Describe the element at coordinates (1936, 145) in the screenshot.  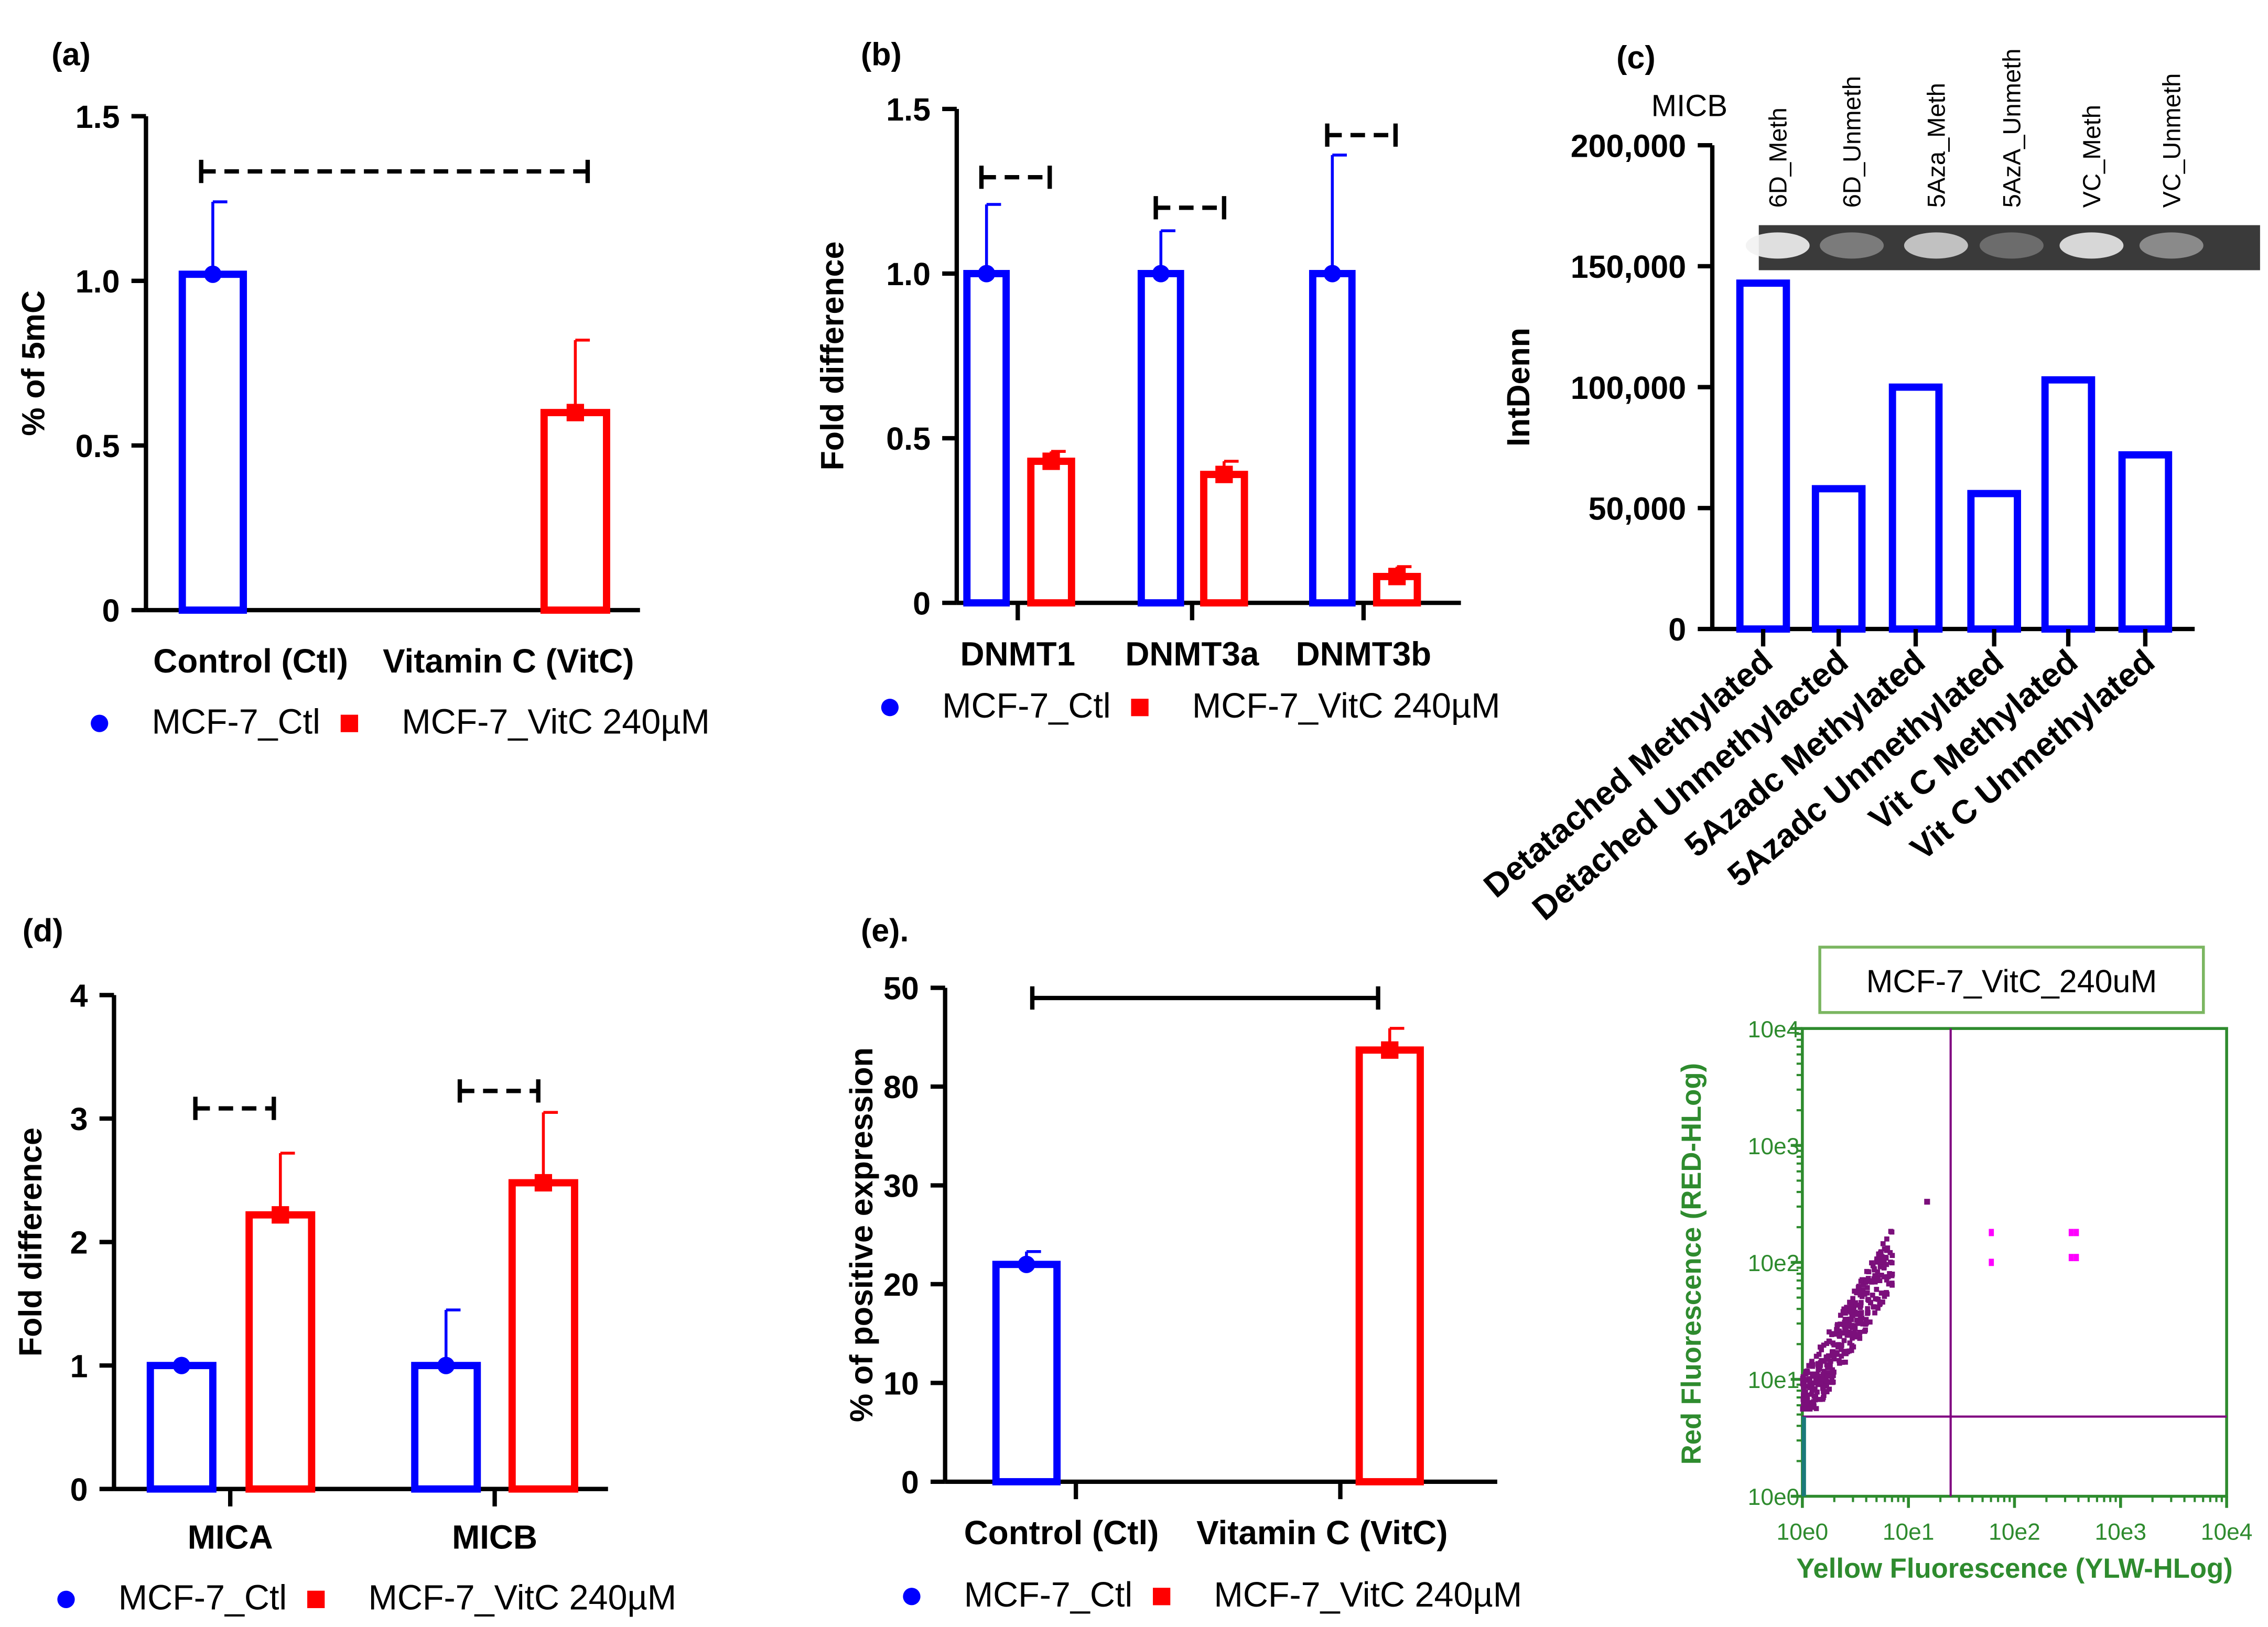
I see `gel-lane-label: 5Aza_Meth` at that location.